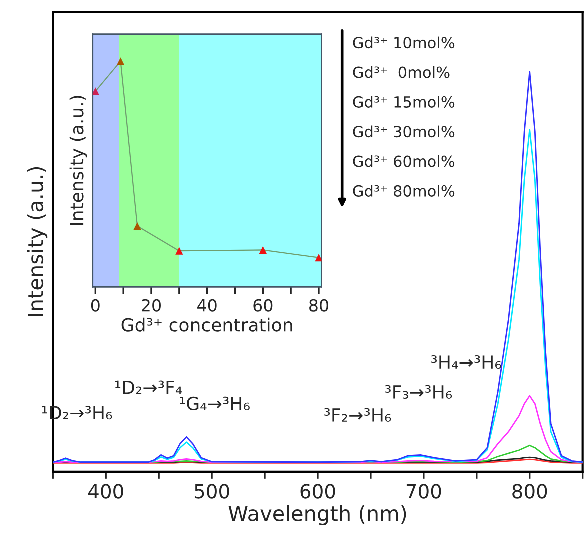  Describe the element at coordinates (106, 491) in the screenshot. I see `x-tick-label: 400` at that location.